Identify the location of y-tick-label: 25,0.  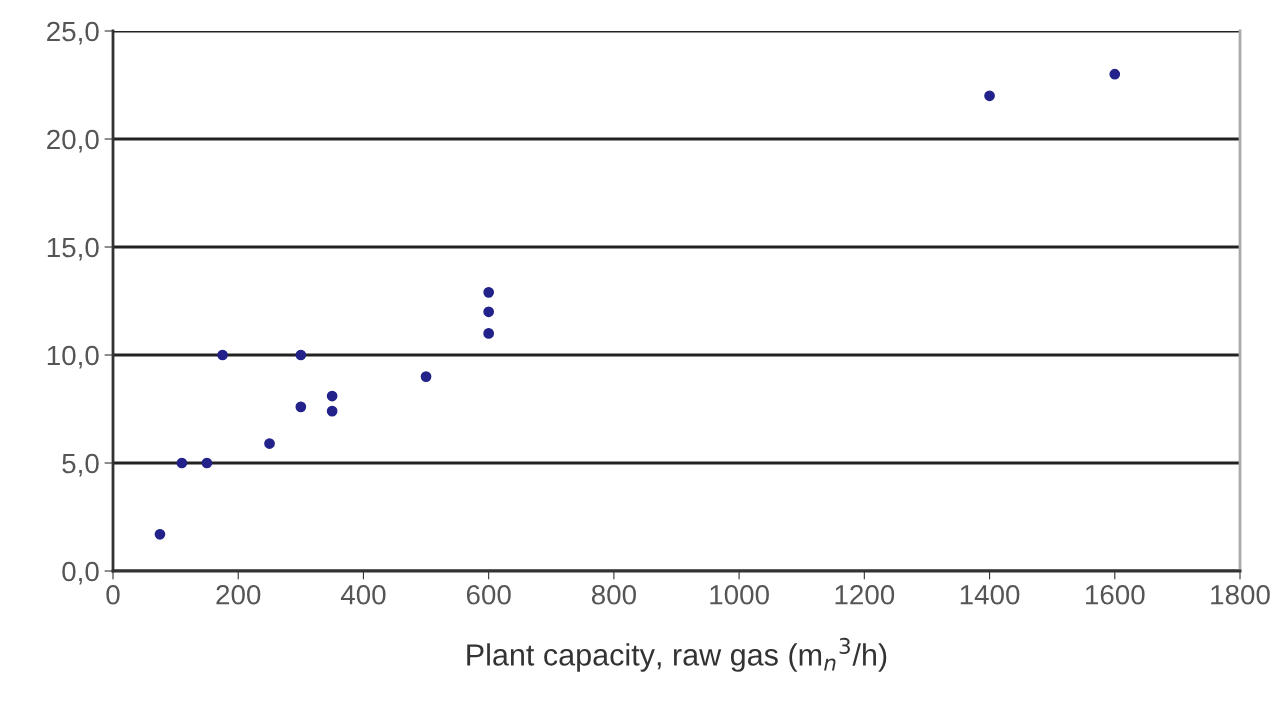
(73, 33).